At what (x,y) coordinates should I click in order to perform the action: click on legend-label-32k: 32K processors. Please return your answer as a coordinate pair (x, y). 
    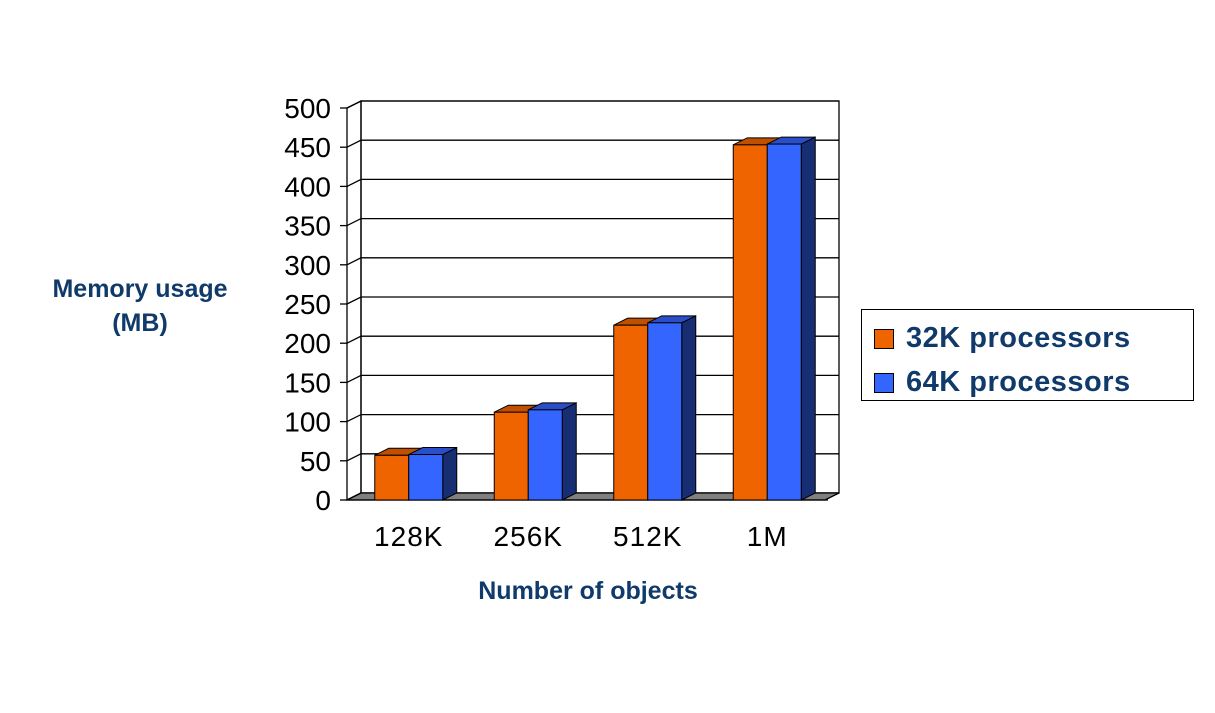
    Looking at the image, I should click on (1018, 338).